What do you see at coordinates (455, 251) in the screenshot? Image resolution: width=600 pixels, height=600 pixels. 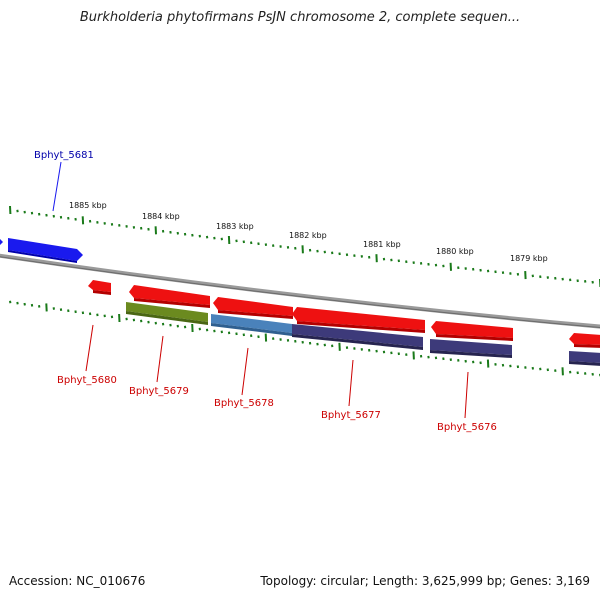 I see `scale-label-1880: 1880 kbp` at bounding box center [455, 251].